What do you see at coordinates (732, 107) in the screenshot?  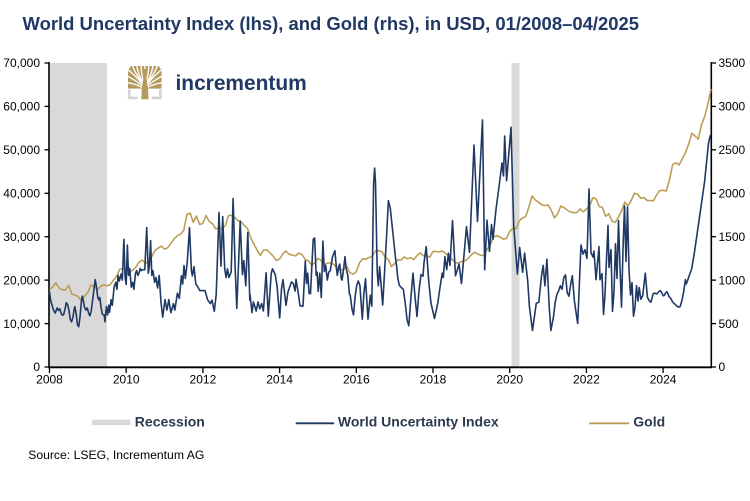 I see `svg-text: 3000` at bounding box center [732, 107].